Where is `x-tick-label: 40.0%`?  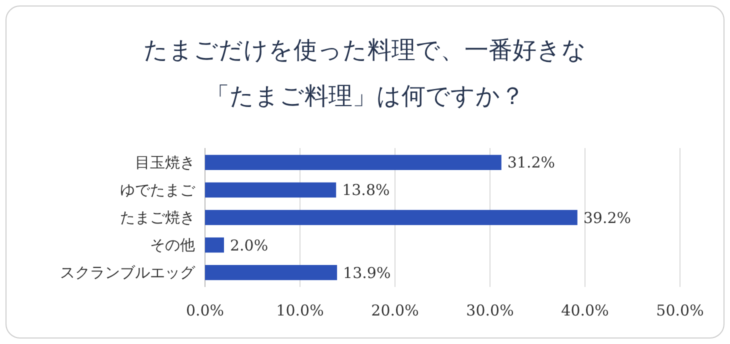
x-tick-label: 40.0% is located at coordinates (585, 311).